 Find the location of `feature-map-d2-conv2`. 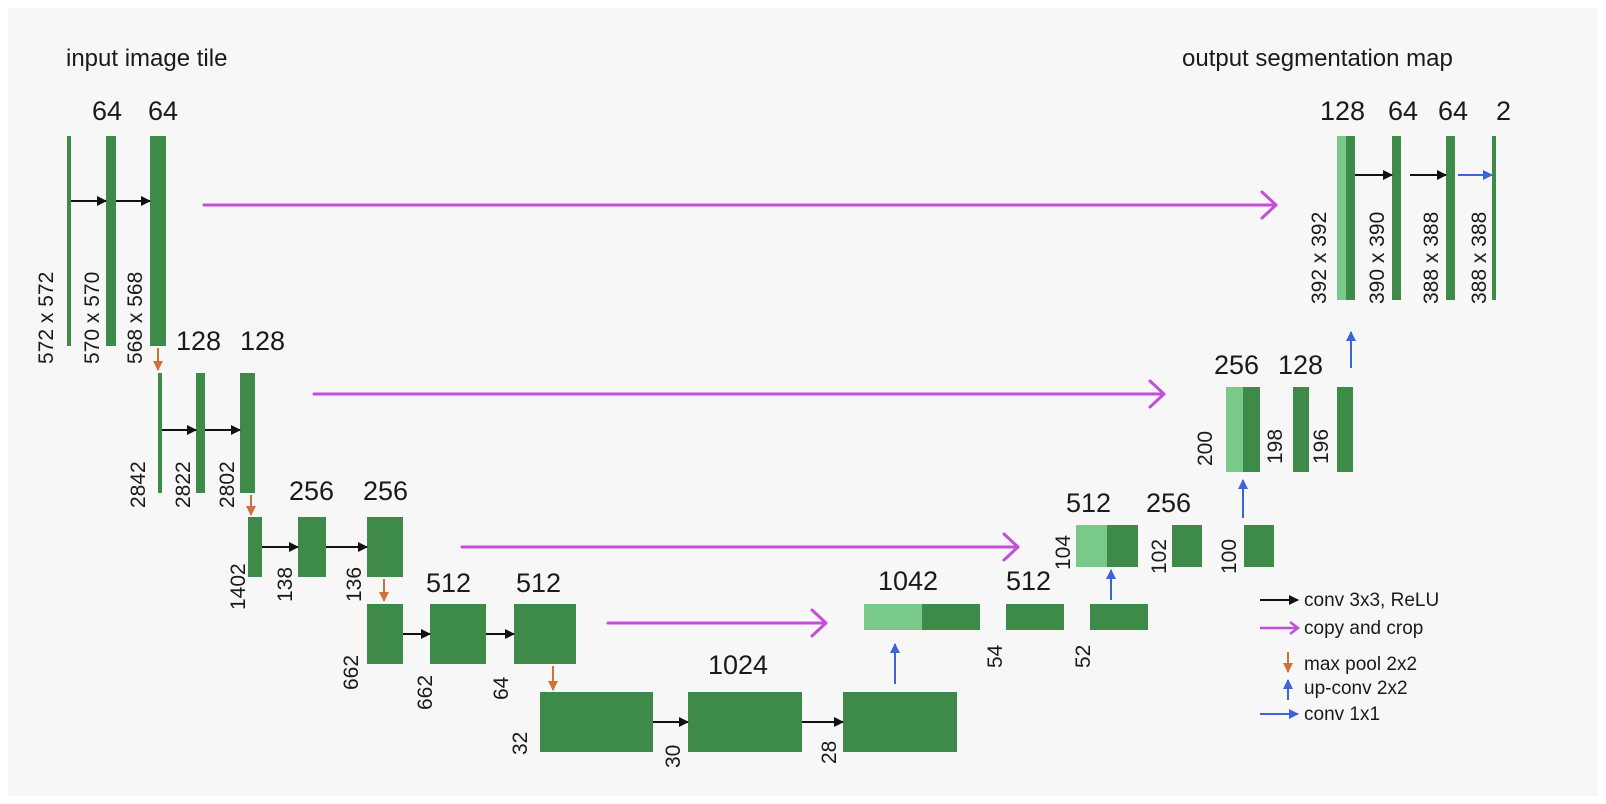

feature-map-d2-conv2 is located at coordinates (1345, 429).